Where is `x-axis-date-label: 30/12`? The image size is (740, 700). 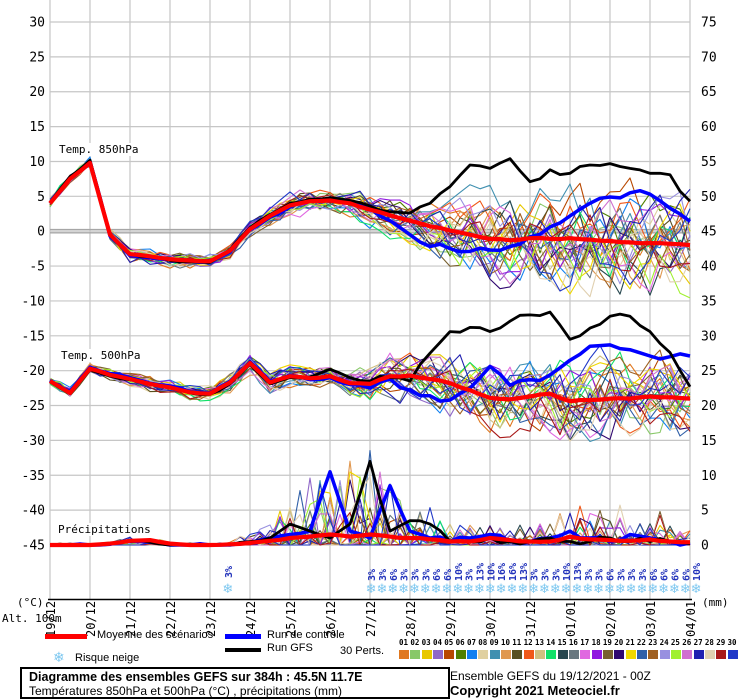 x-axis-date-label: 30/12 is located at coordinates (491, 619).